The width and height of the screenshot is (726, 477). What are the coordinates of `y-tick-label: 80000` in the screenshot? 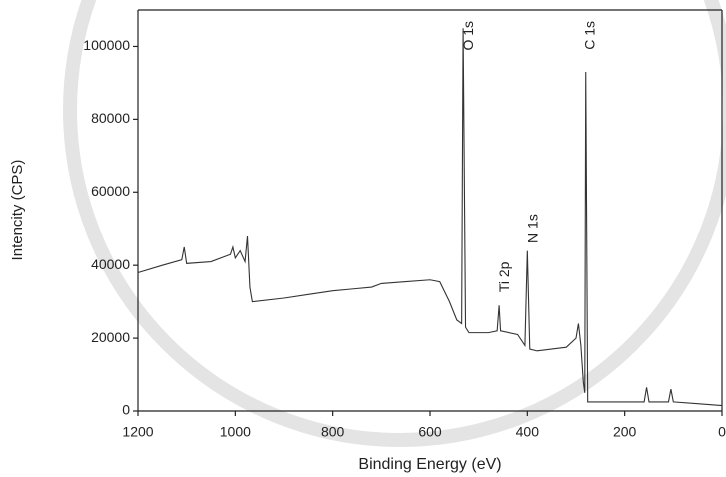 It's located at (110, 118).